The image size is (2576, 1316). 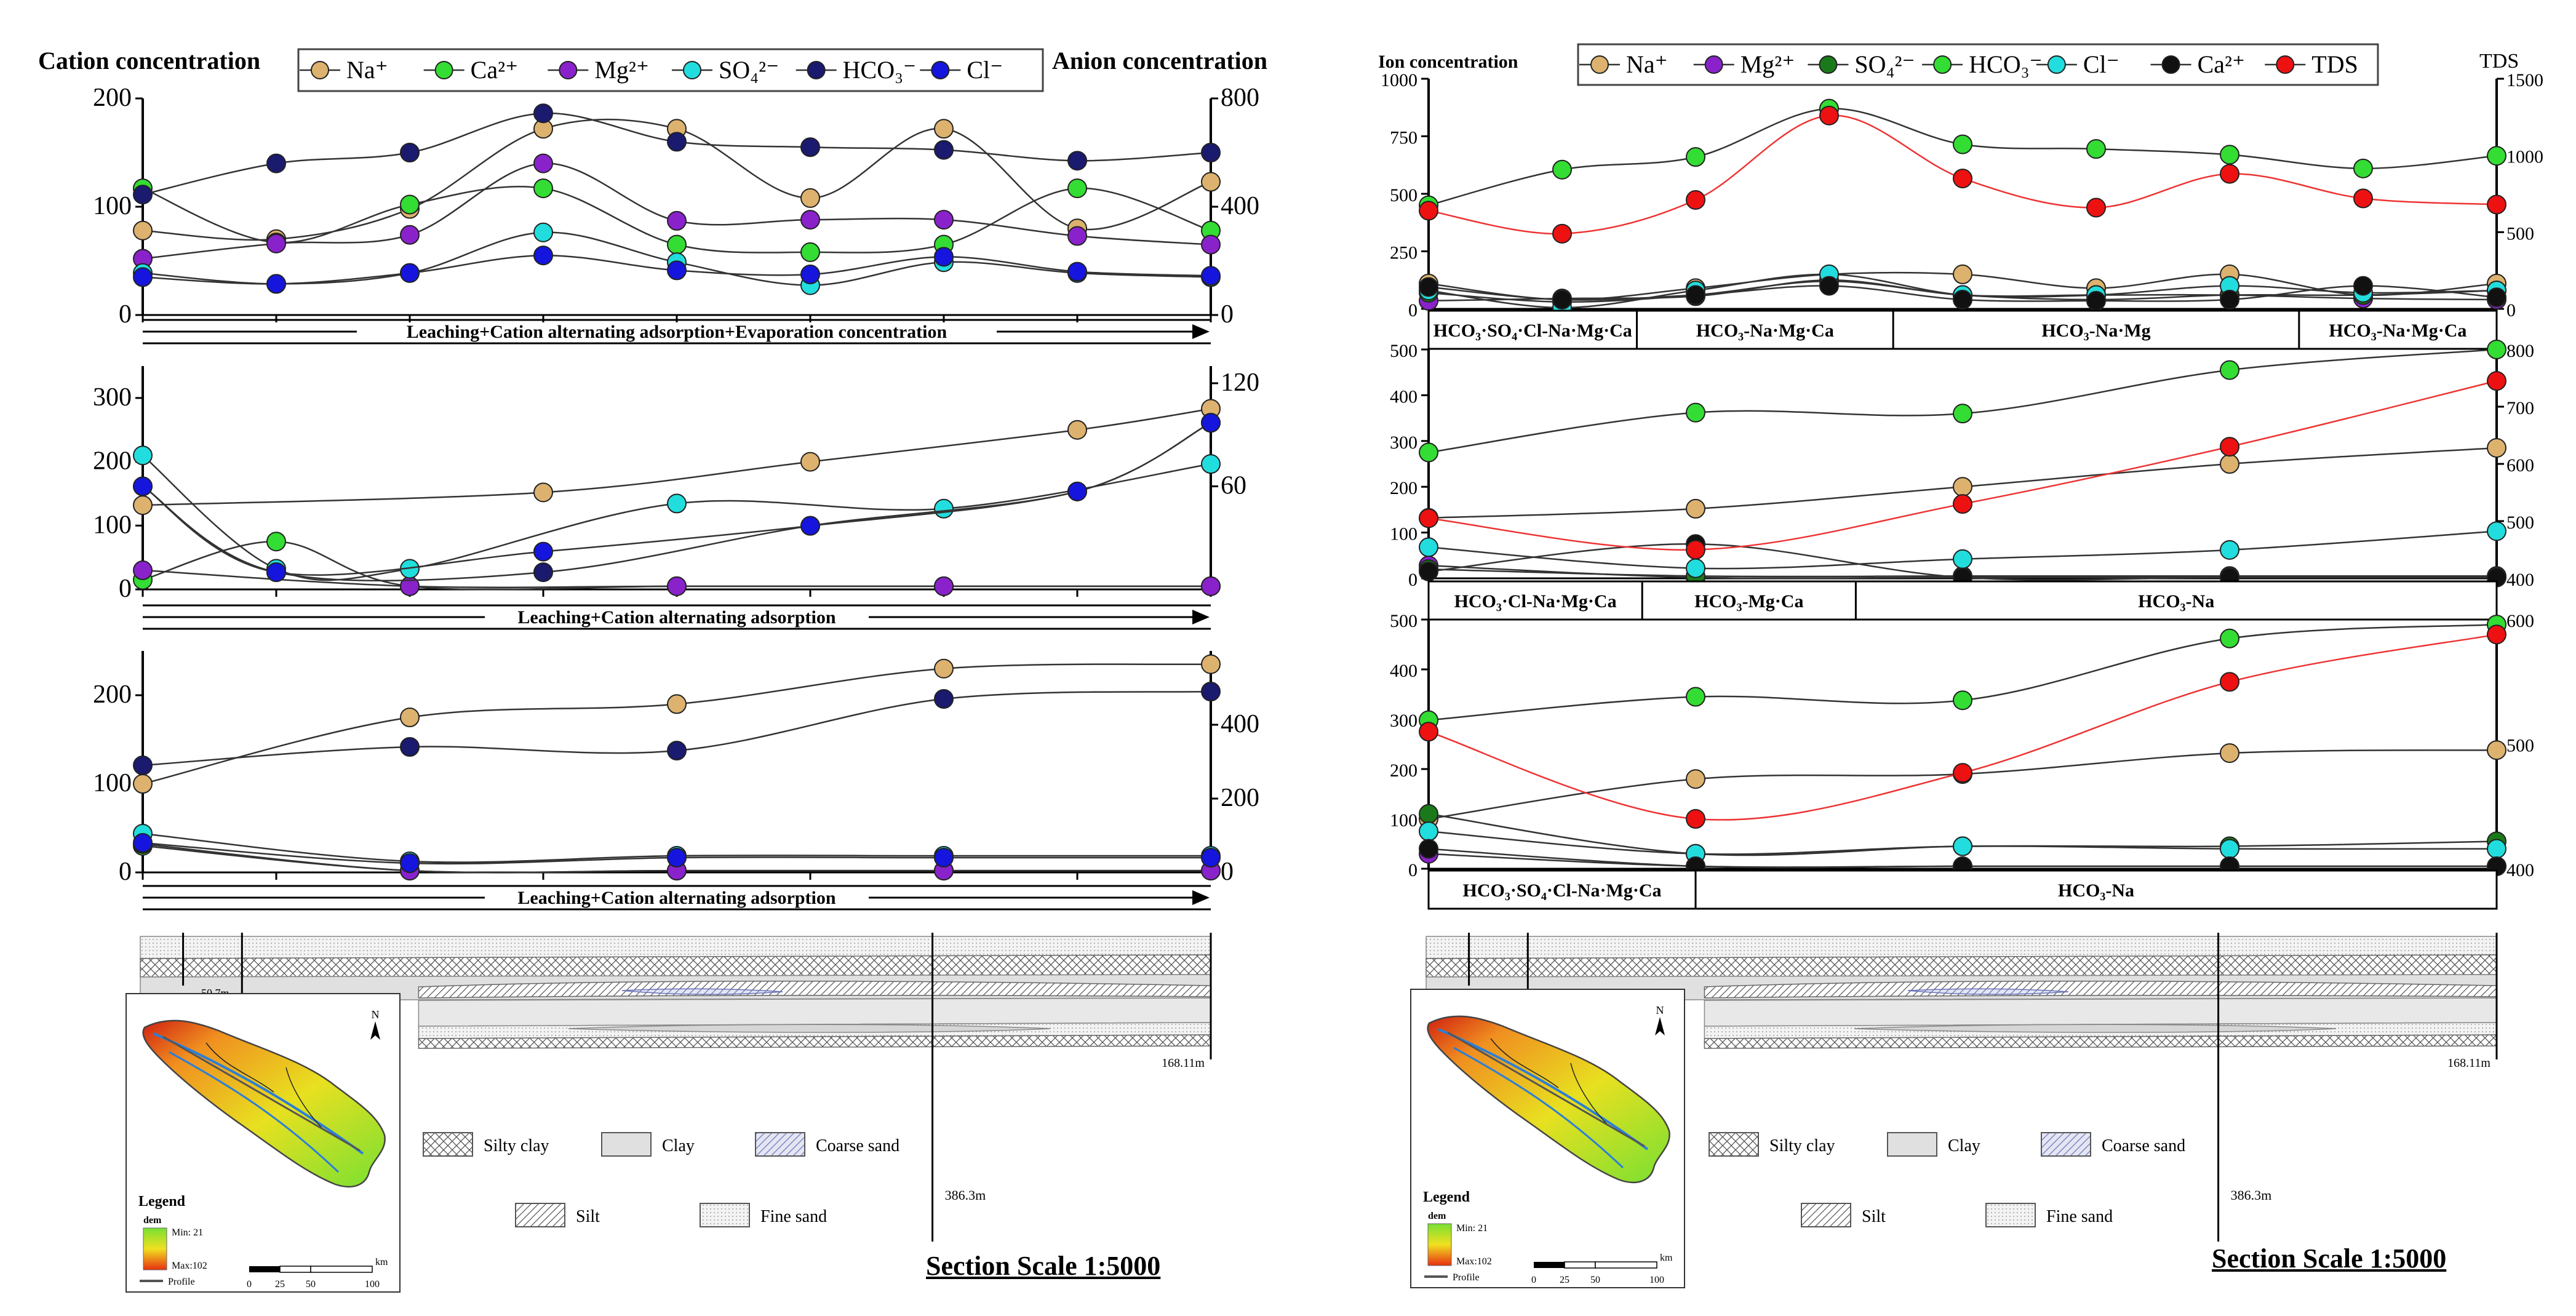 What do you see at coordinates (2520, 351) in the screenshot?
I see `right-tick-label: 800` at bounding box center [2520, 351].